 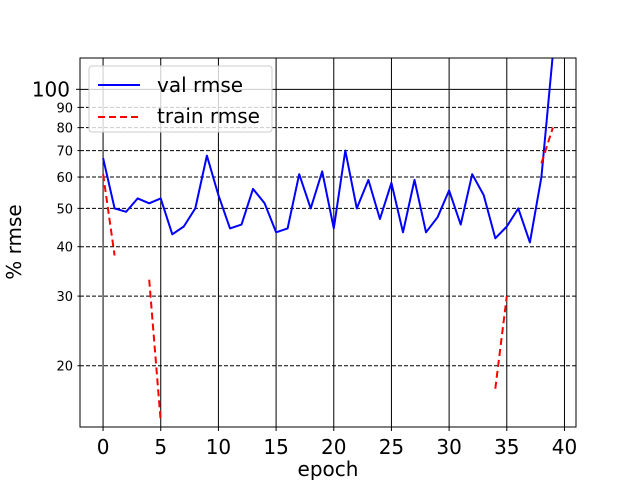 What do you see at coordinates (14, 241) in the screenshot?
I see `y-axis-label: % rmse` at bounding box center [14, 241].